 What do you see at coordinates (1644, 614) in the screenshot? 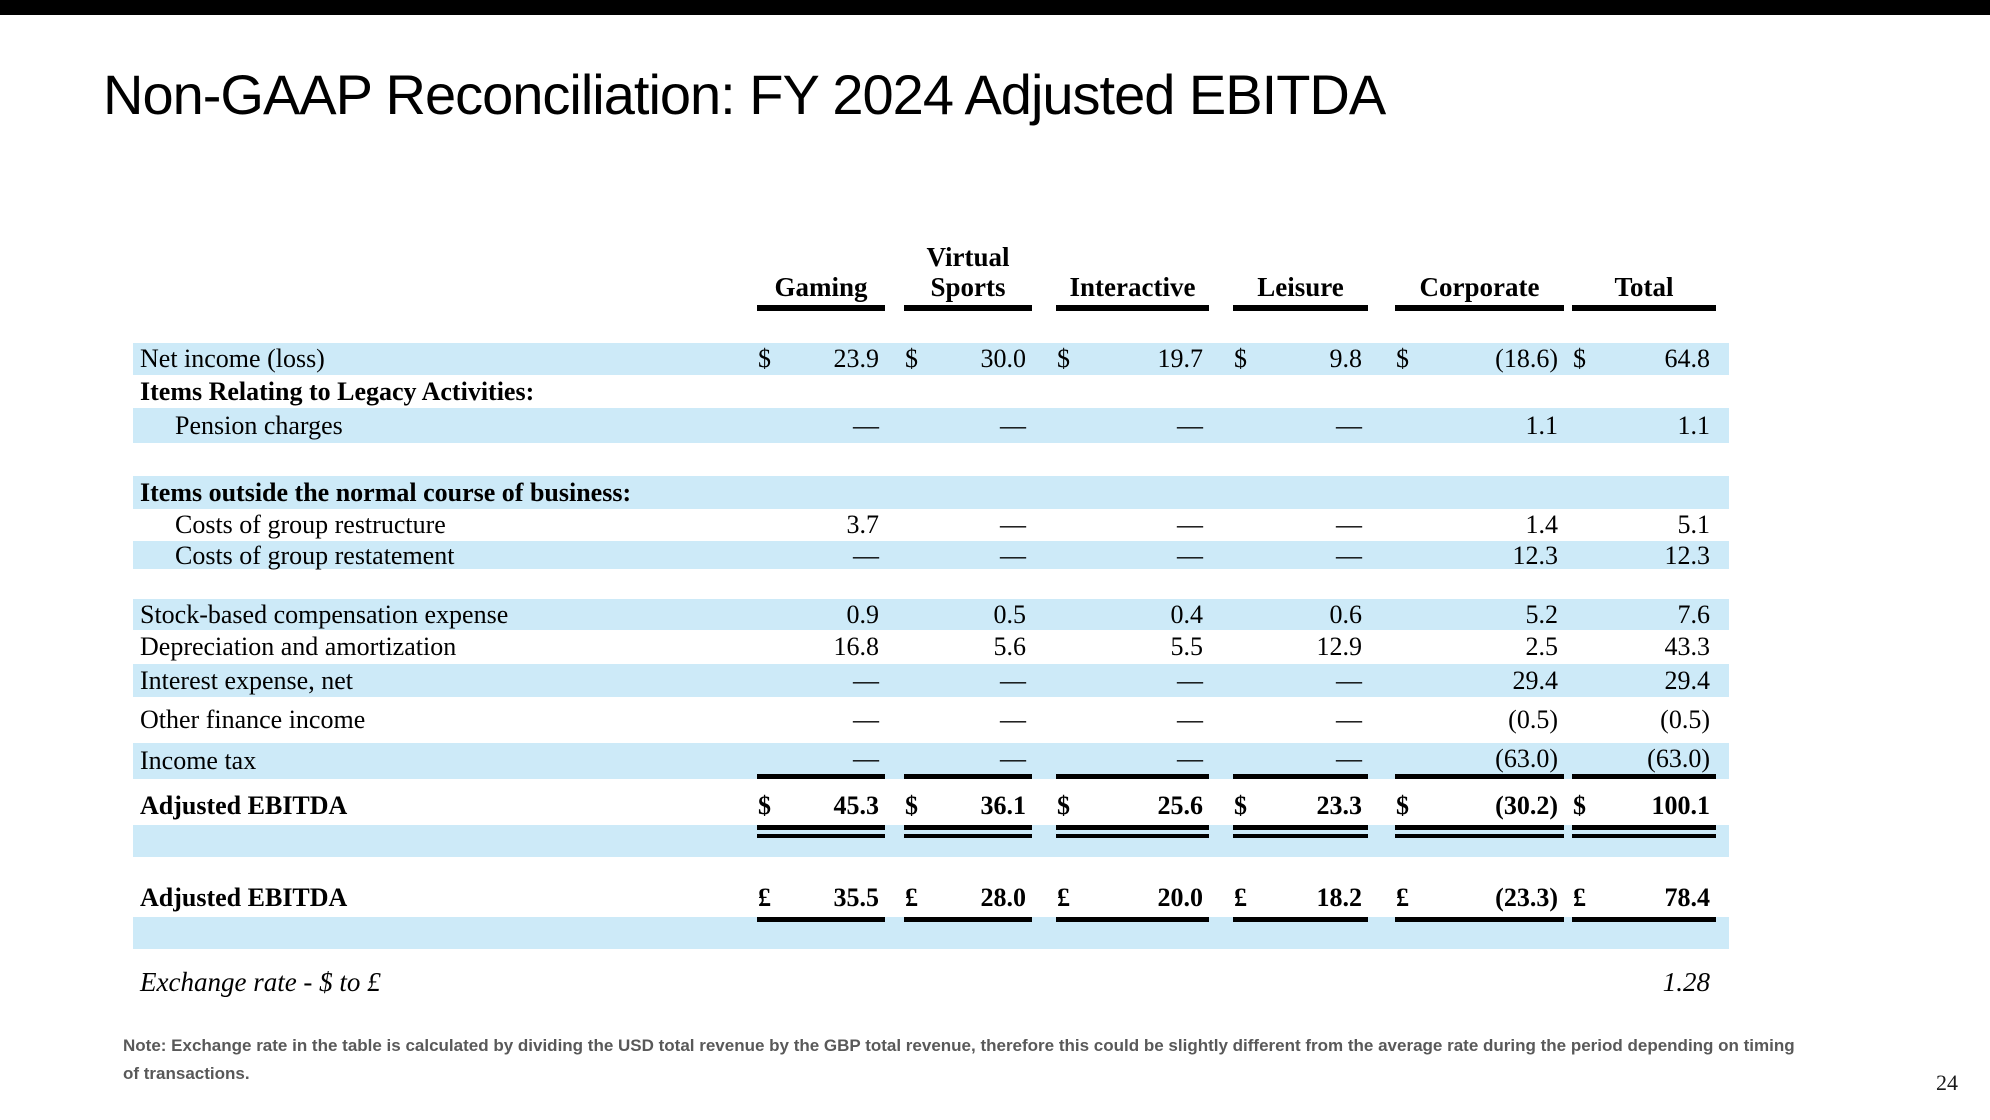
I see `cell-total: 7.6` at bounding box center [1644, 614].